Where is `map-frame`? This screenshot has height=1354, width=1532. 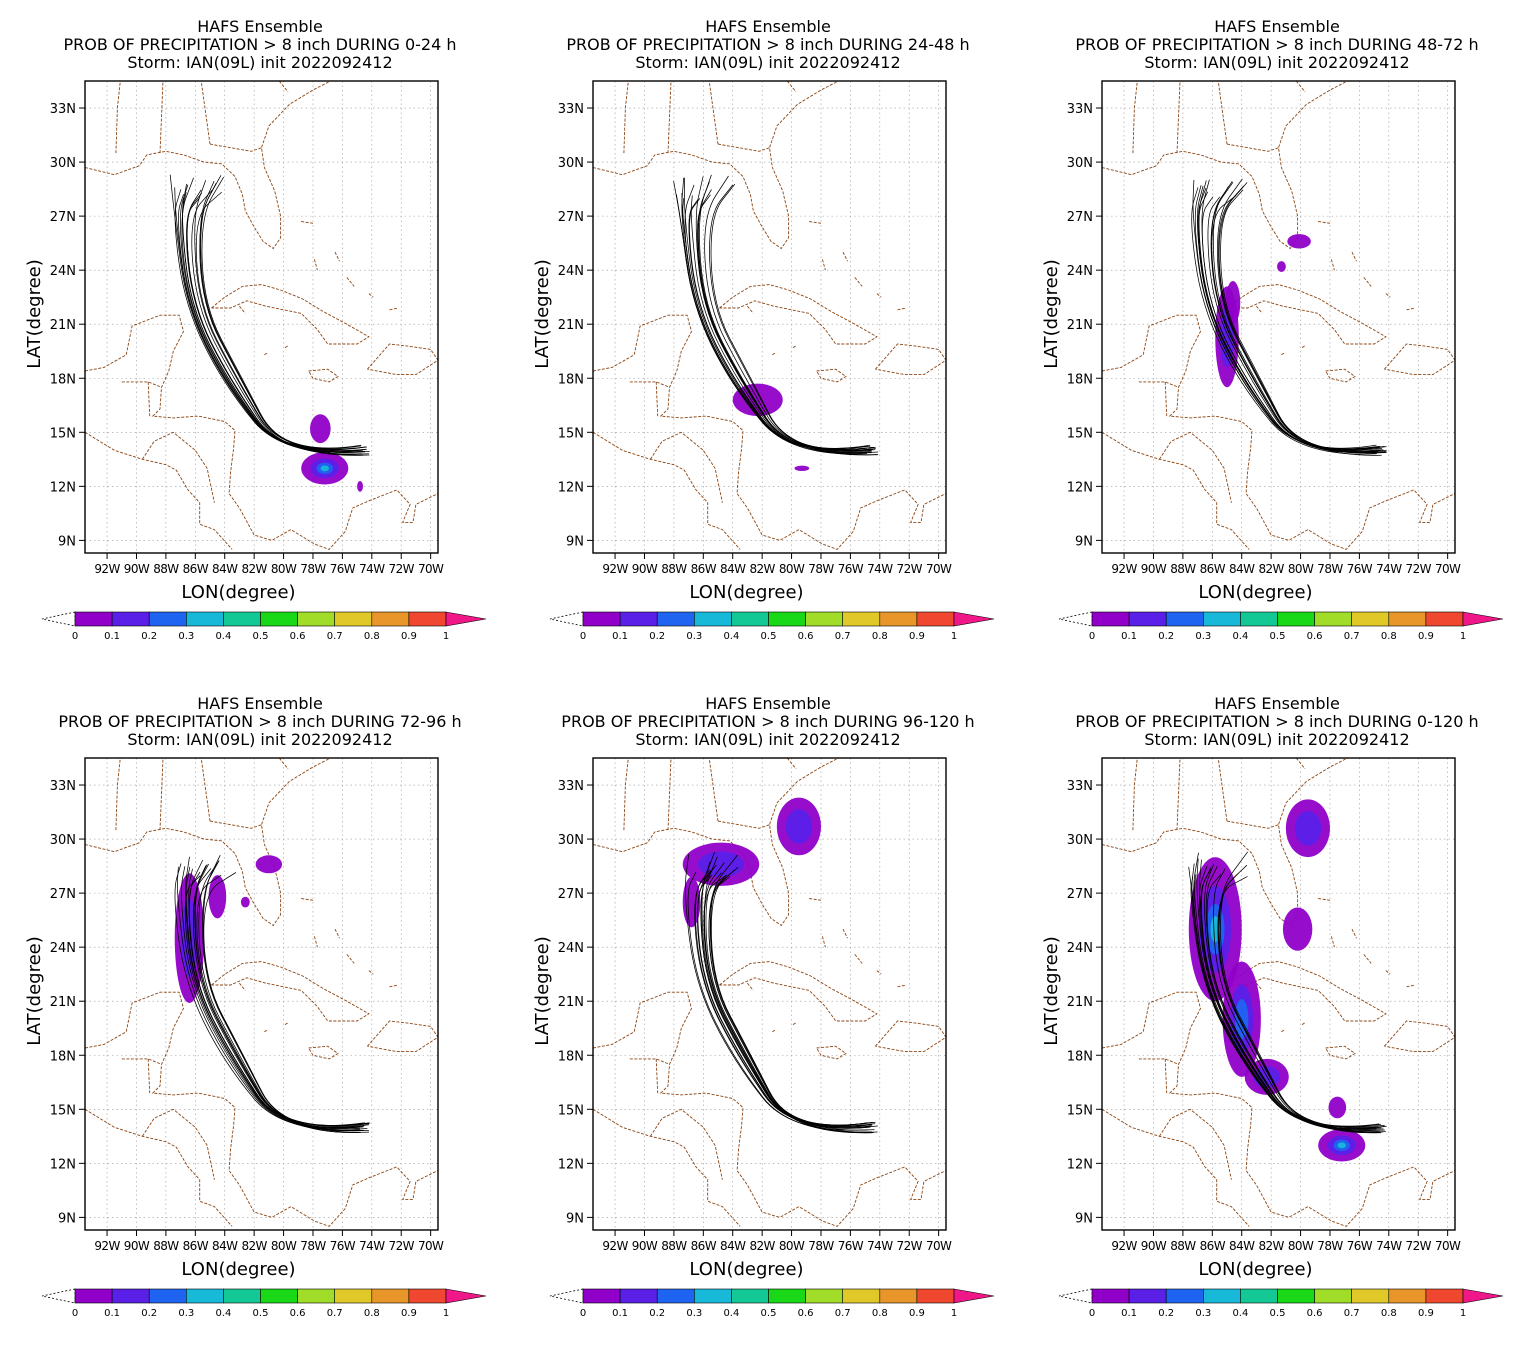
map-frame is located at coordinates (261, 317).